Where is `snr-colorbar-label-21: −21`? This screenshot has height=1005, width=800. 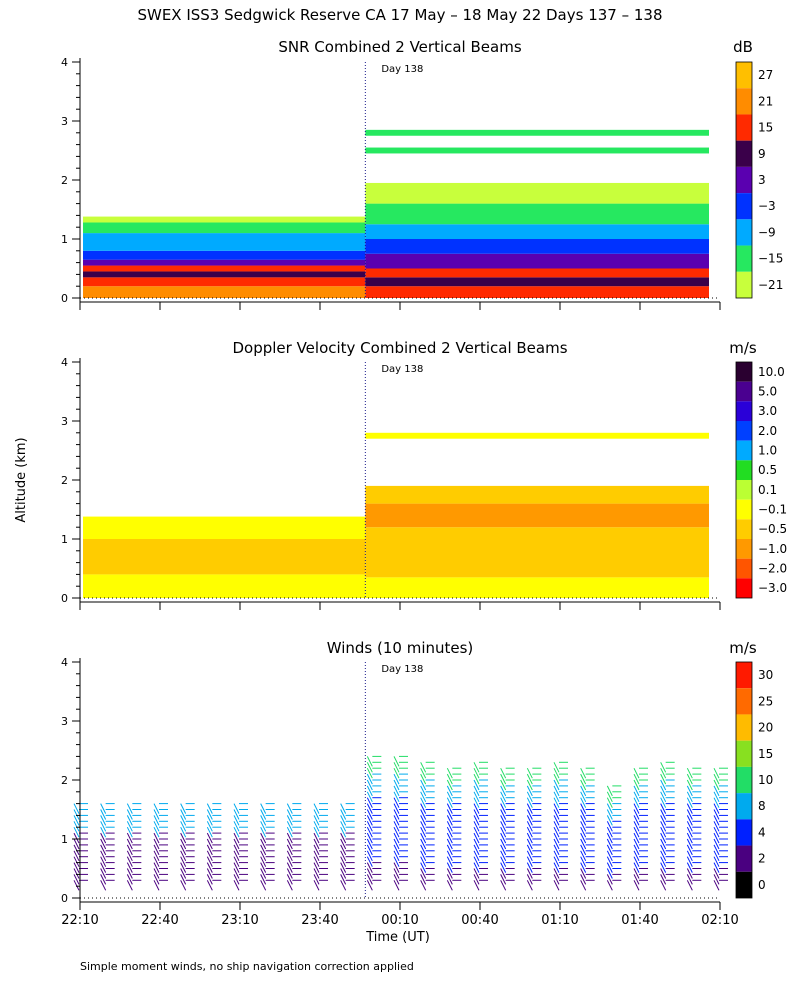
snr-colorbar-label-21: −21 is located at coordinates (770, 285).